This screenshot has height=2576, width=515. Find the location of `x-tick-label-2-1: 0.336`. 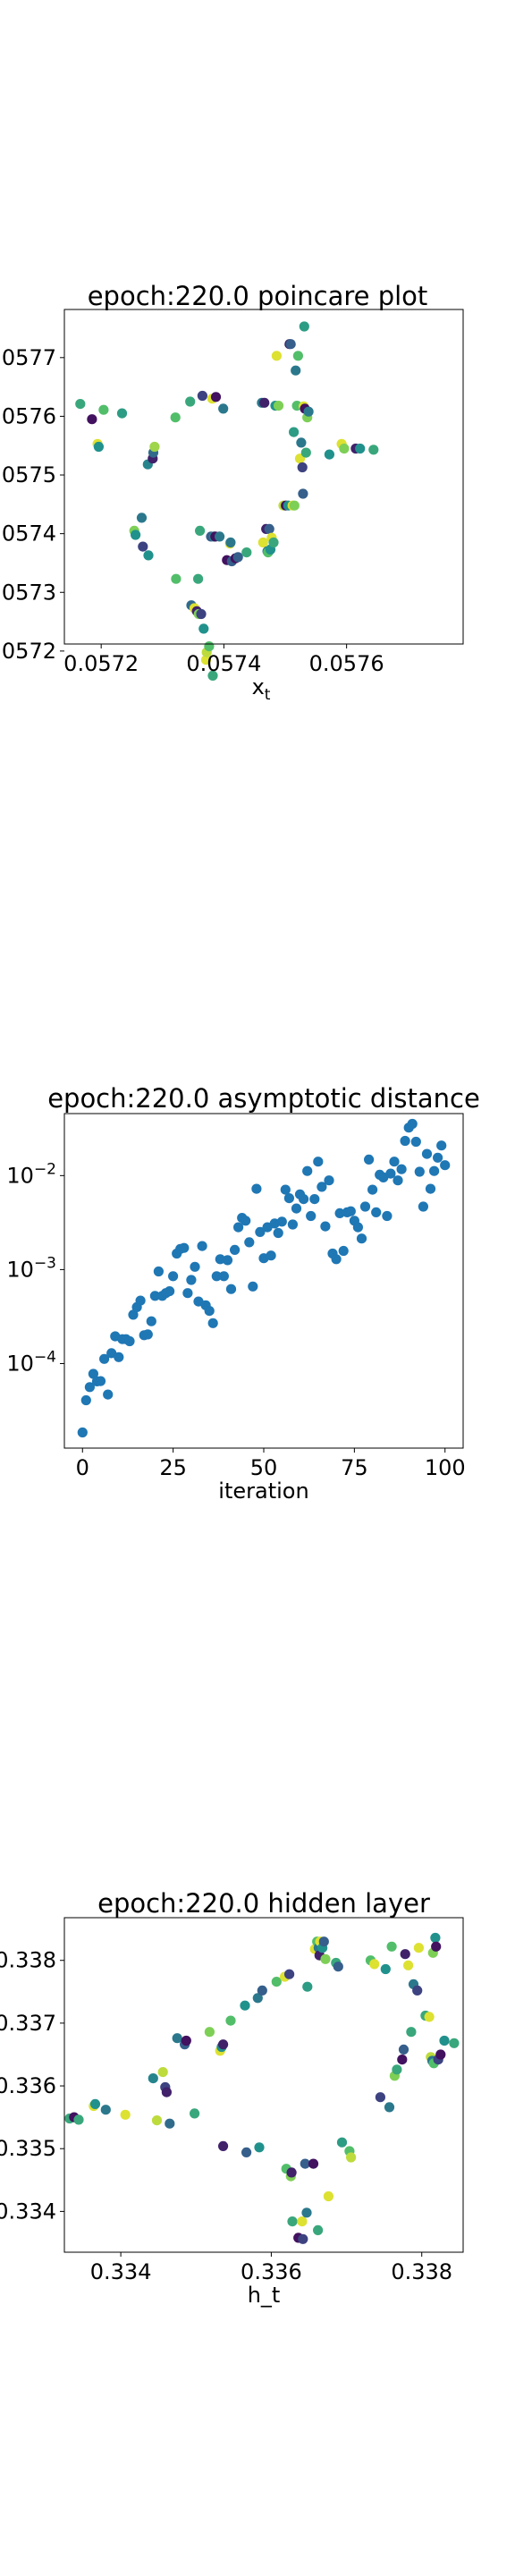

x-tick-label-2-1: 0.336 is located at coordinates (271, 2271).